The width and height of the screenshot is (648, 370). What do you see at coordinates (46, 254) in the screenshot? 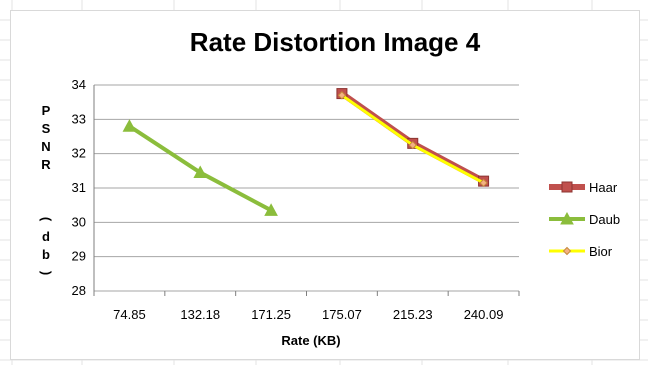
I see `y-axis-title-letter: b` at bounding box center [46, 254].